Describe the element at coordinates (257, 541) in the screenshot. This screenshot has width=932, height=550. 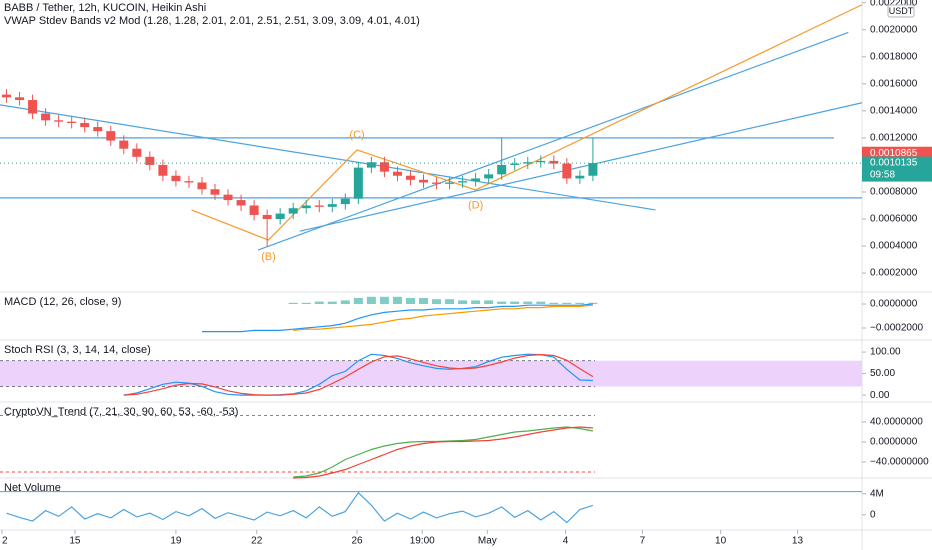
I see `x-tick-label: 22` at that location.